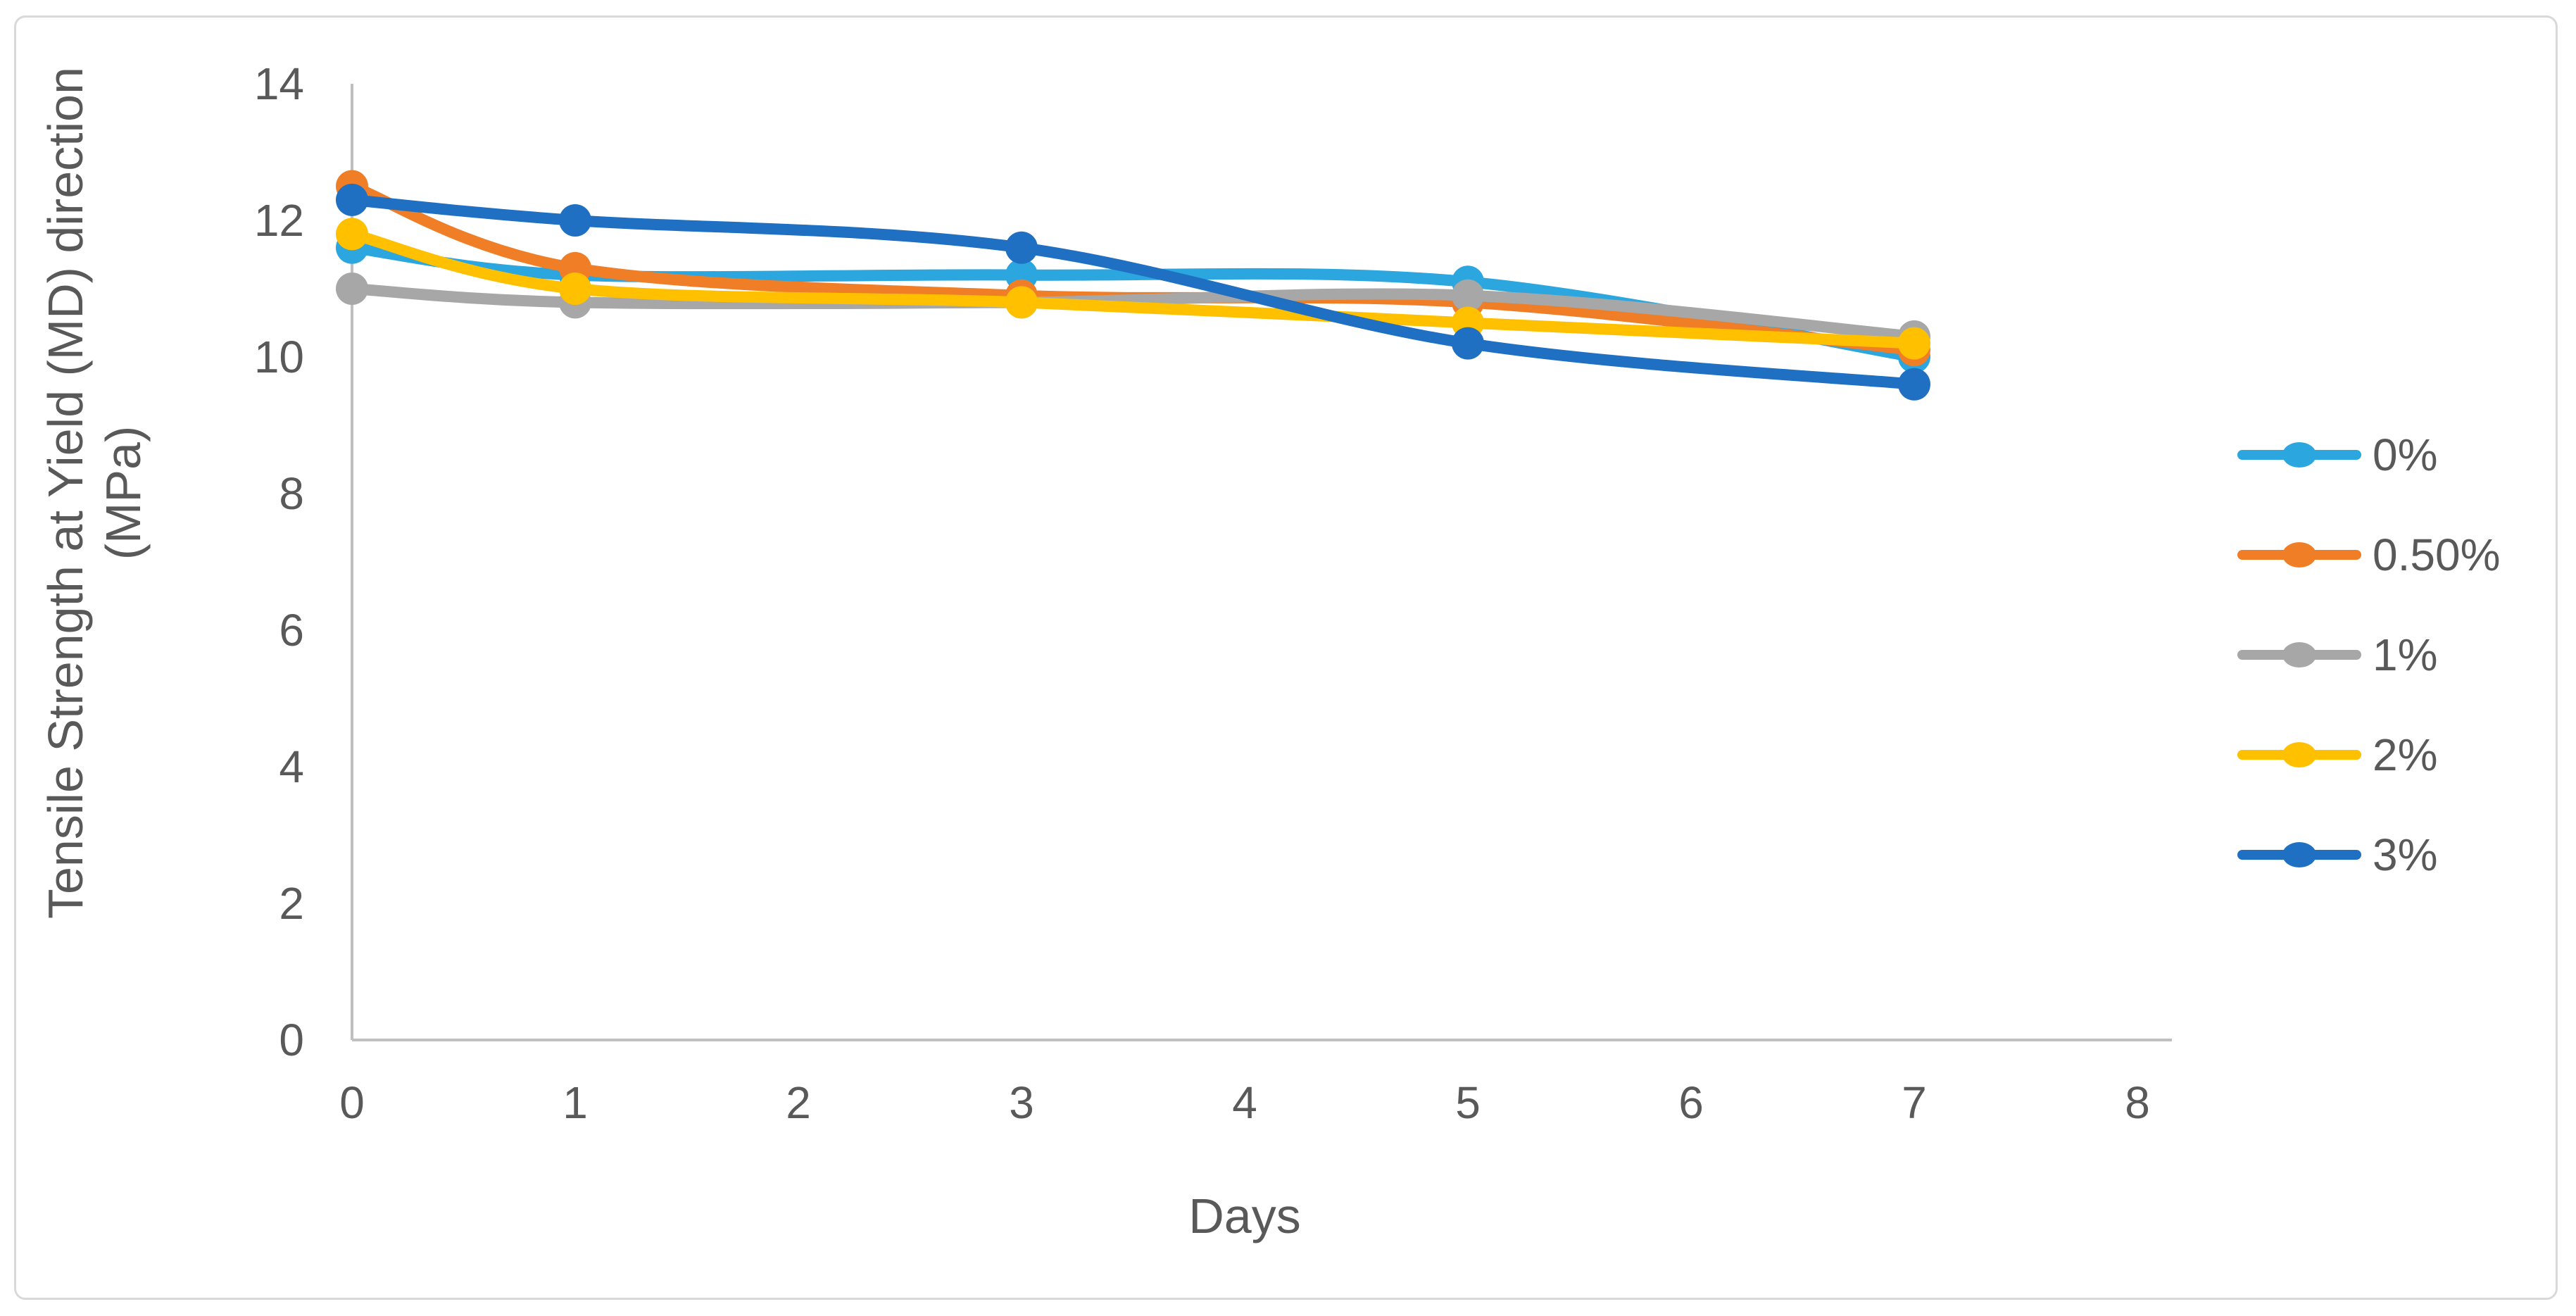 The image size is (2576, 1316). What do you see at coordinates (1022, 1102) in the screenshot?
I see `x-tick-label: 3` at bounding box center [1022, 1102].